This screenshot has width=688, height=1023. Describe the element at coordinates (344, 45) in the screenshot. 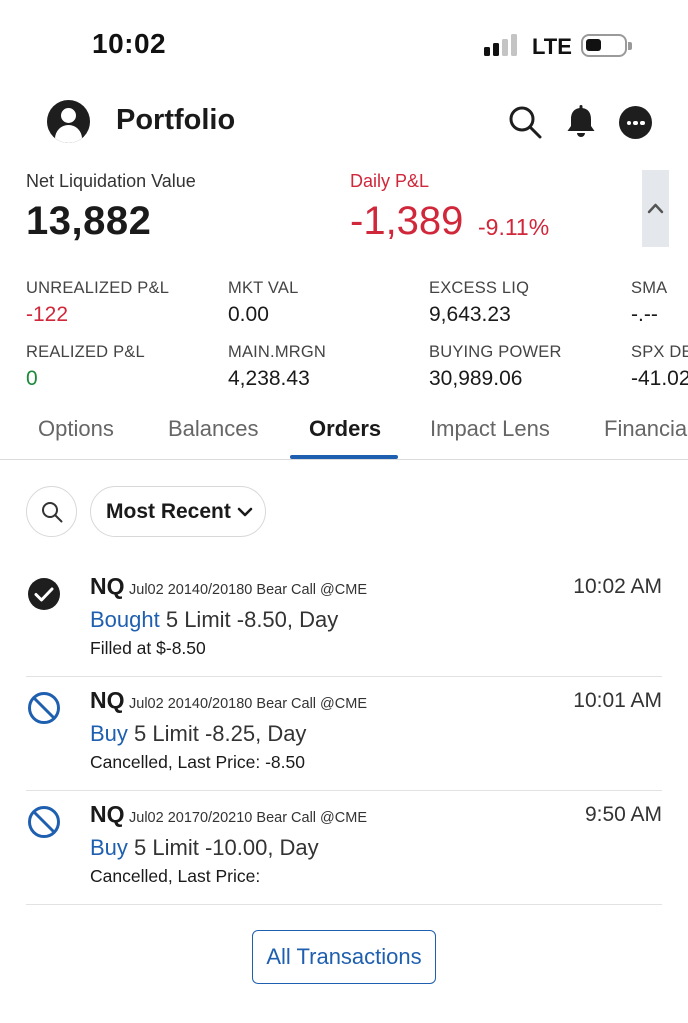

I see `status-bar: 10:02 LTE` at that location.